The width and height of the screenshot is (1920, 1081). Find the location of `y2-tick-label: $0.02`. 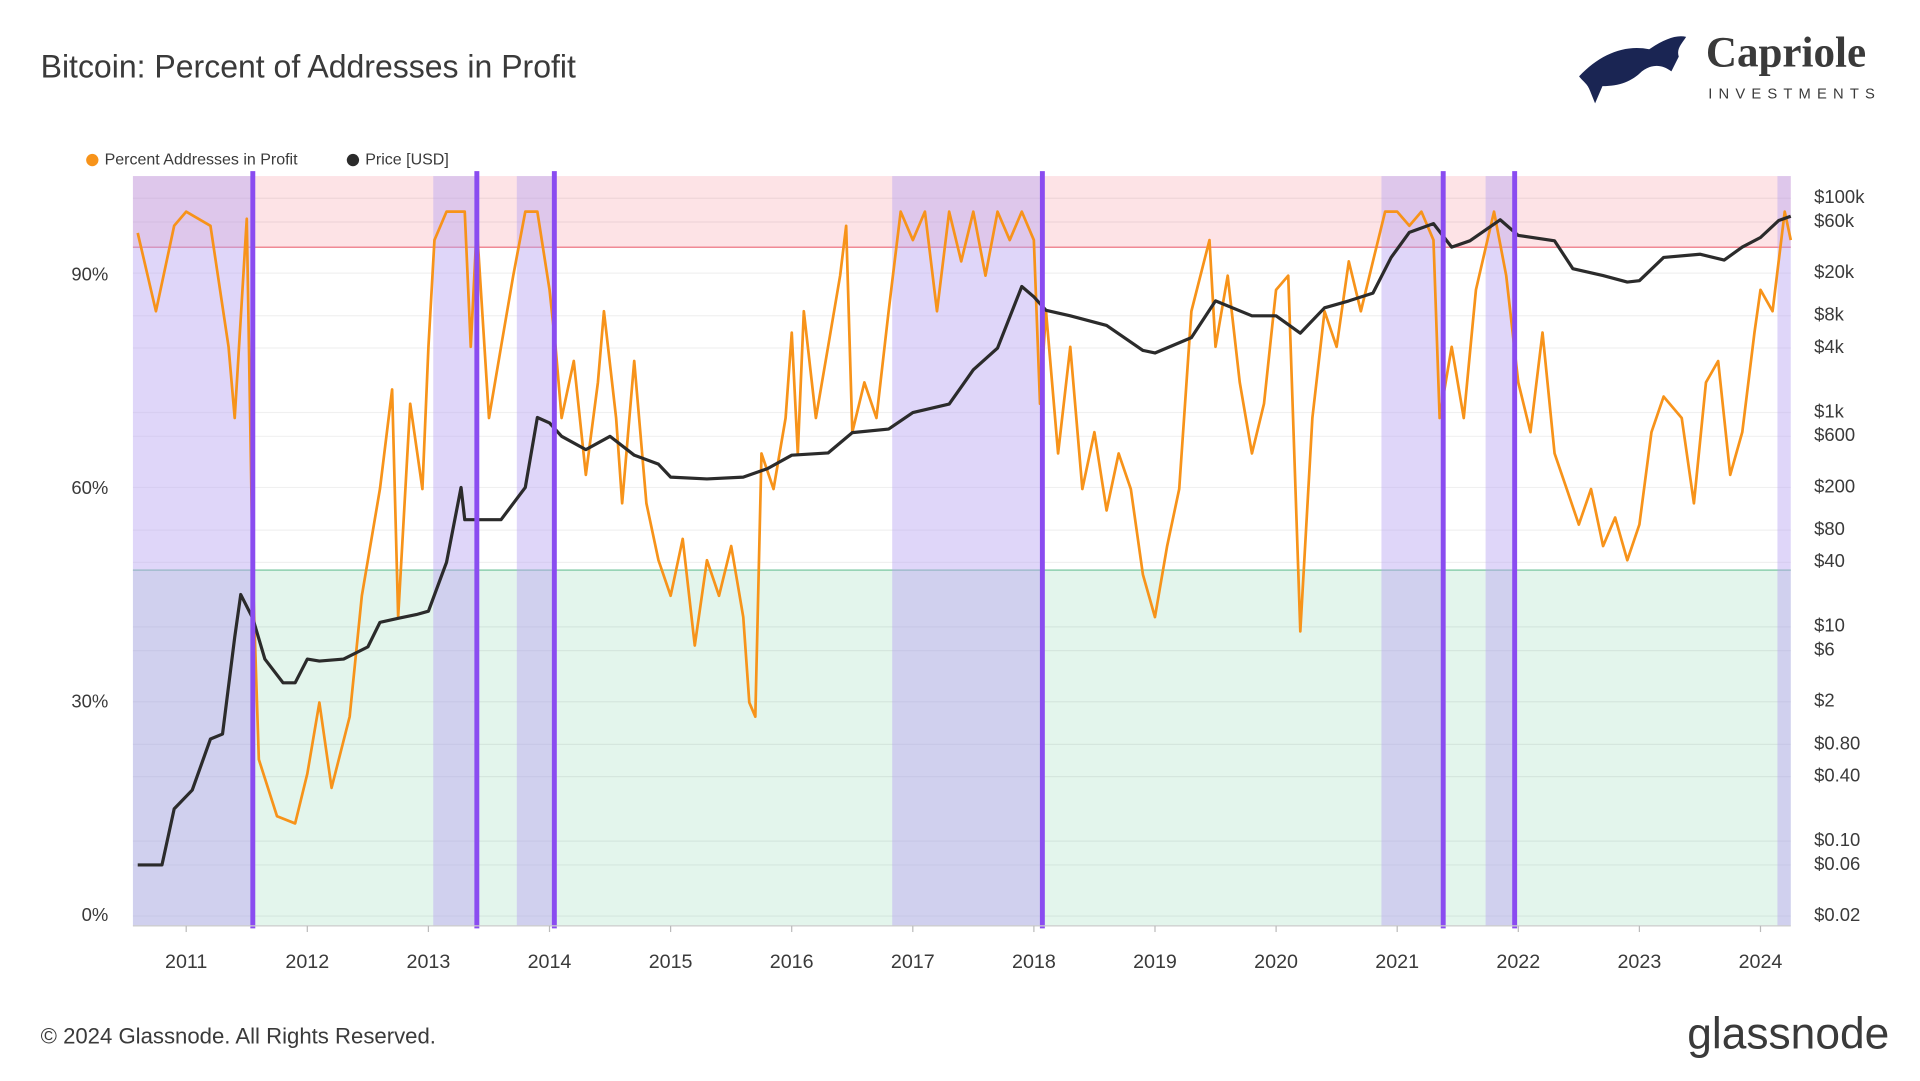

y2-tick-label: $0.02 is located at coordinates (1837, 914).